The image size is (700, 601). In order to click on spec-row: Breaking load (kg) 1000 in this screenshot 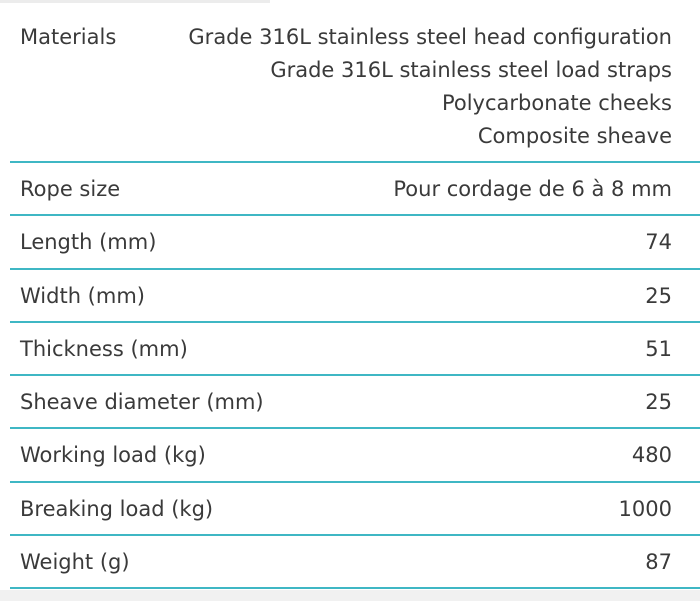, I will do `click(355, 510)`.